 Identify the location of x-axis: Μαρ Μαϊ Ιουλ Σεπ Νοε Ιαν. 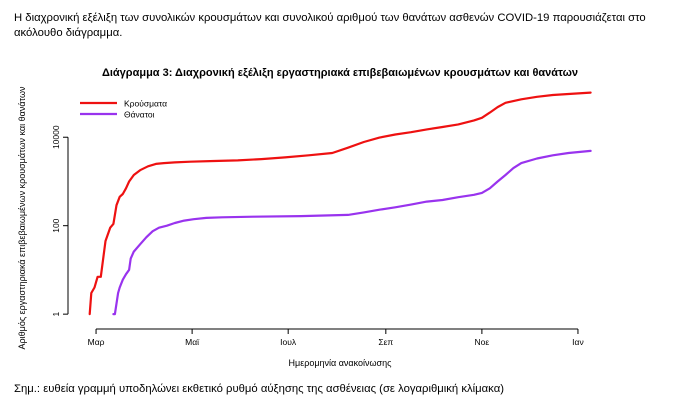
(336, 337).